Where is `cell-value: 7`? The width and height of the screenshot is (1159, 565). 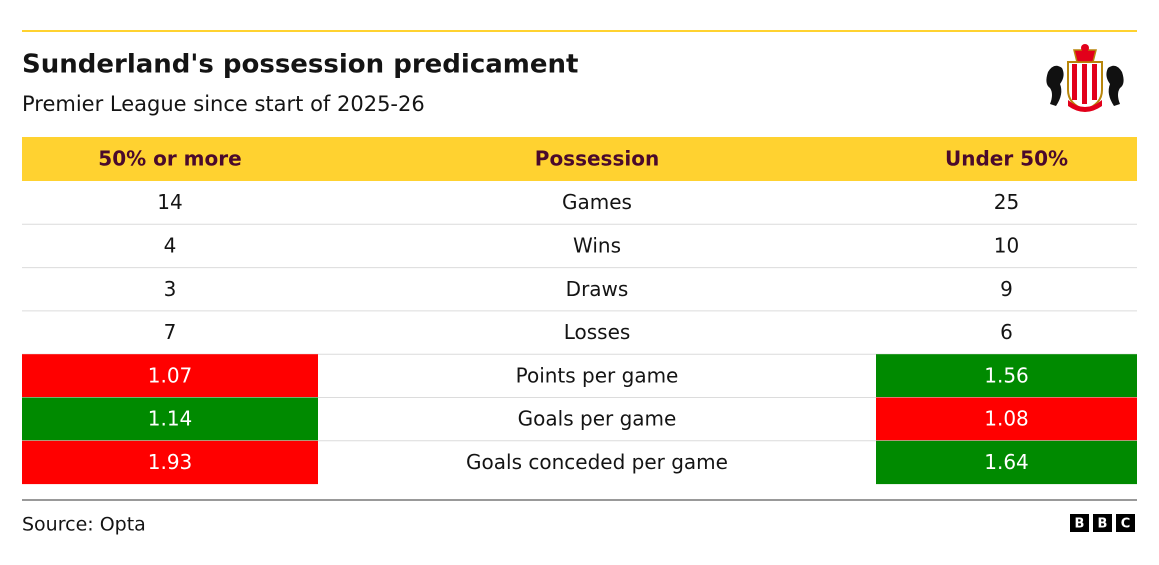 cell-value: 7 is located at coordinates (170, 332).